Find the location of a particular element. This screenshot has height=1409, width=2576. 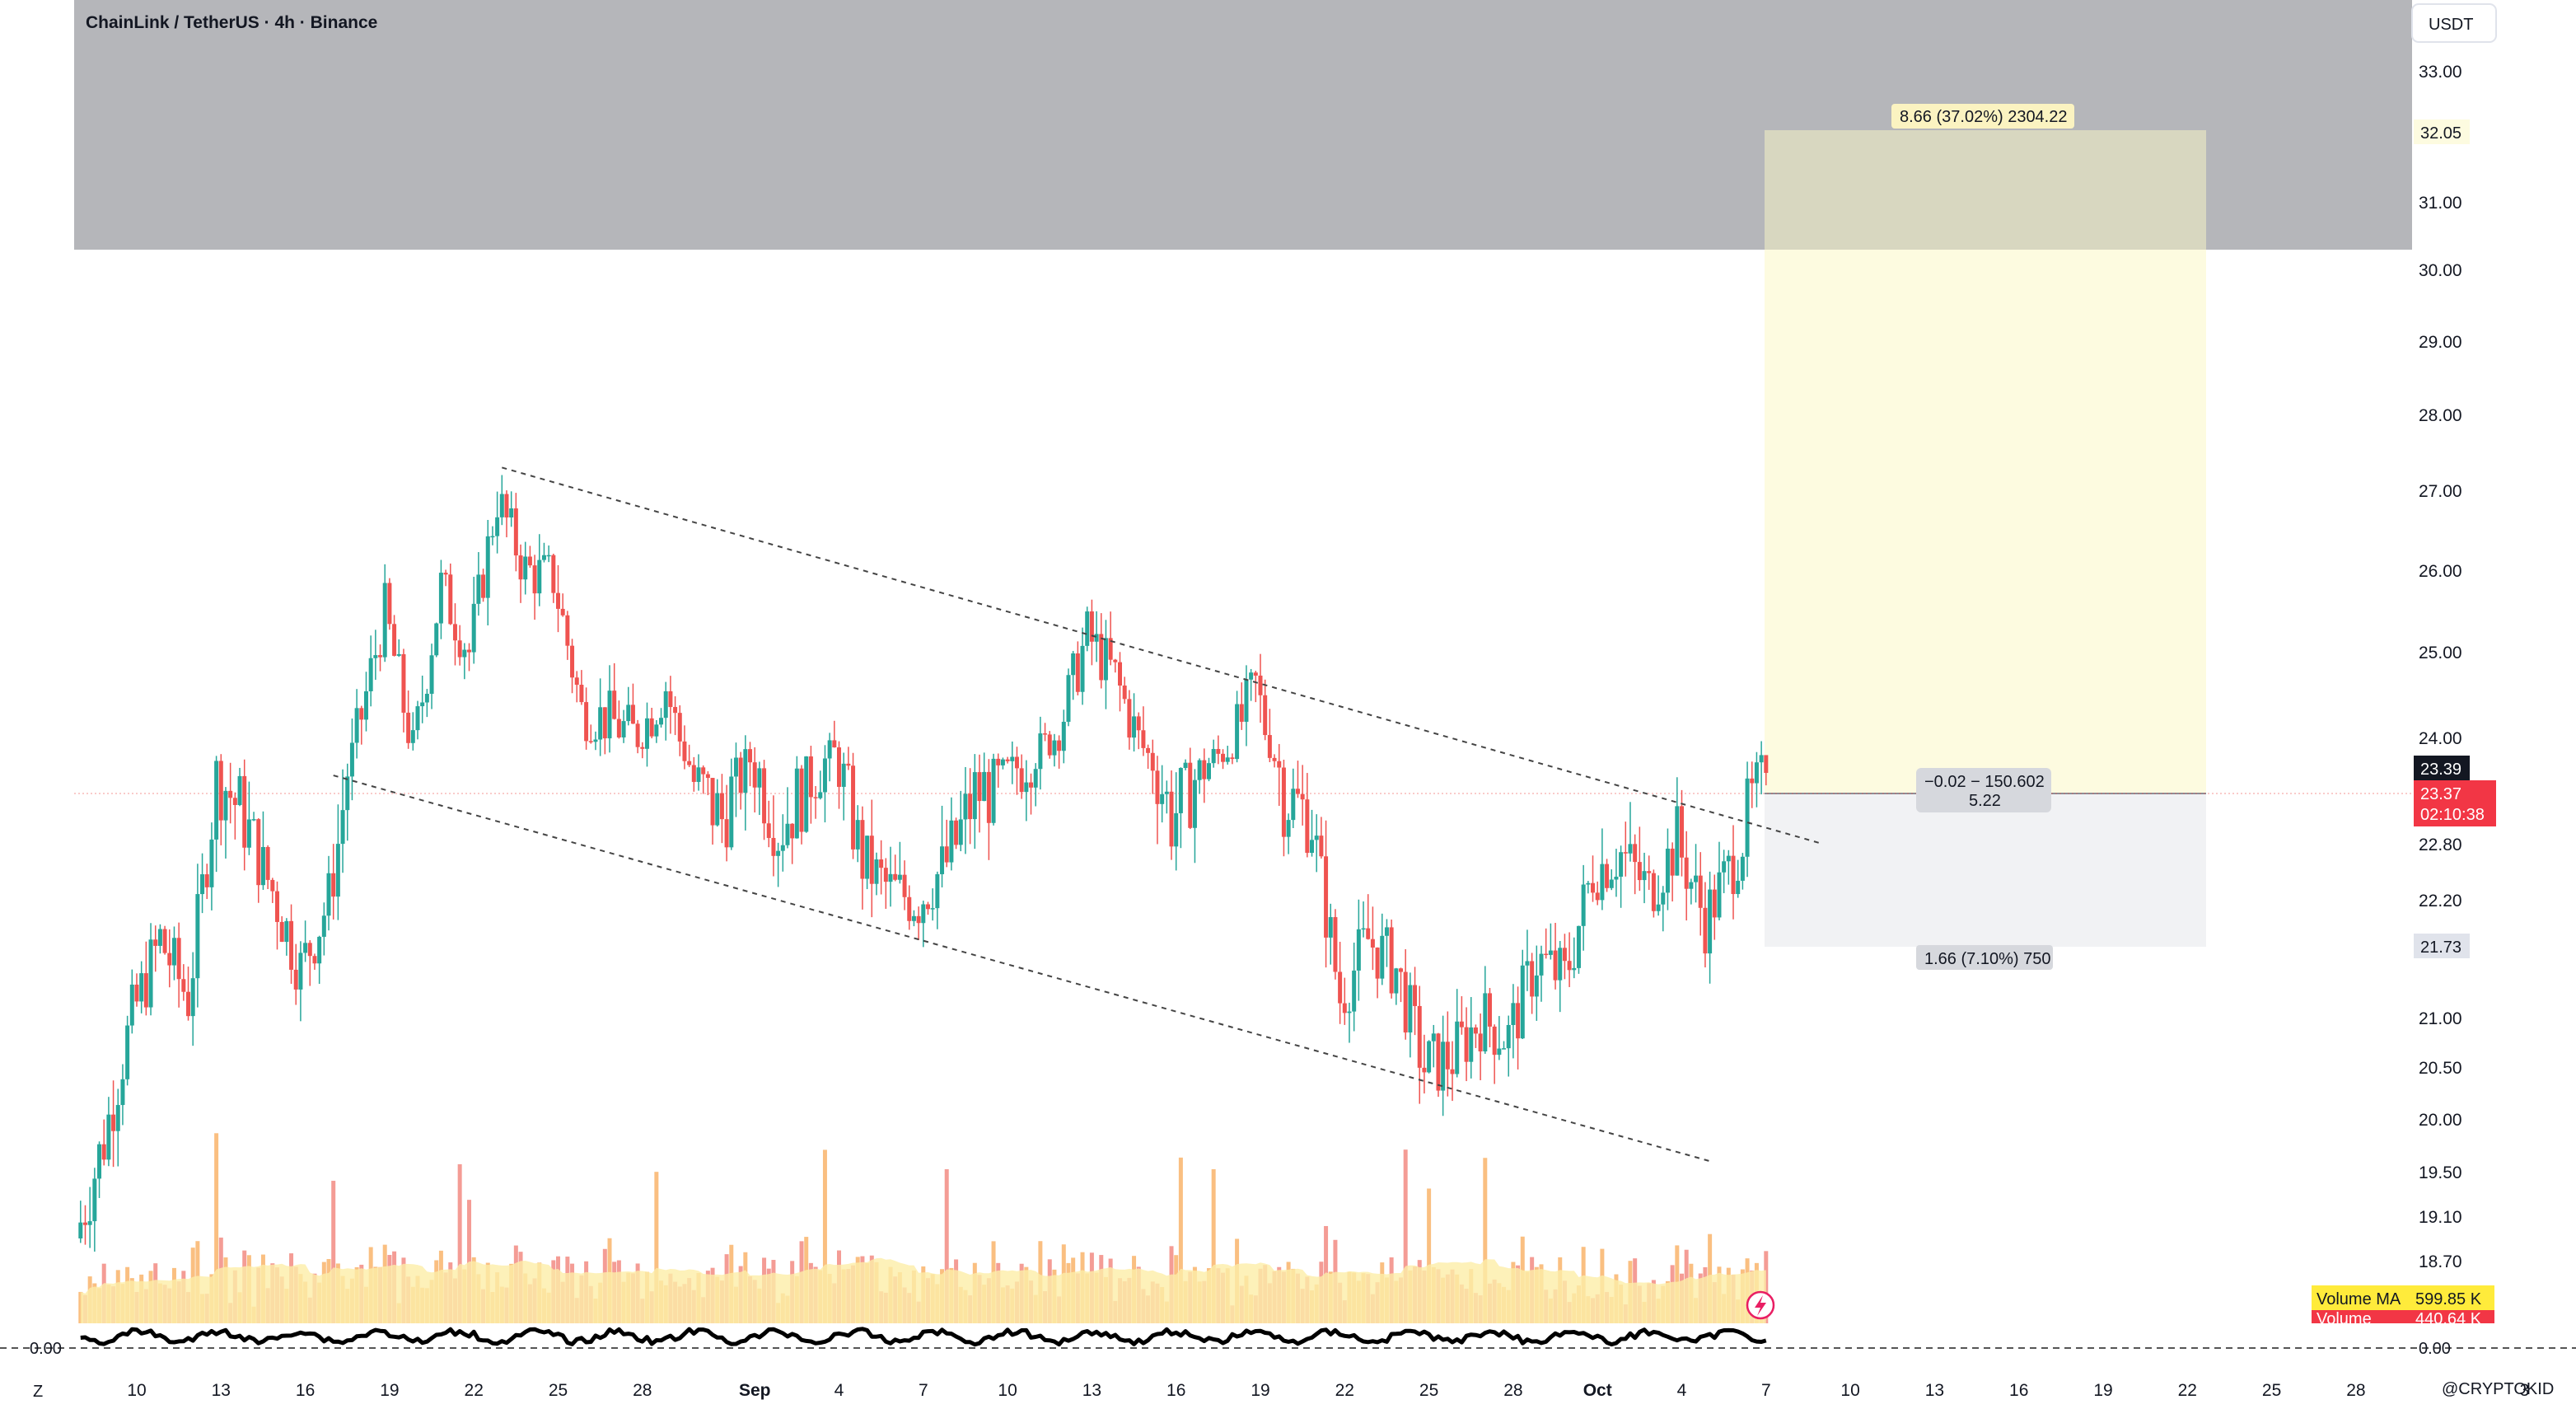

volume-tag is located at coordinates (2403, 1316).